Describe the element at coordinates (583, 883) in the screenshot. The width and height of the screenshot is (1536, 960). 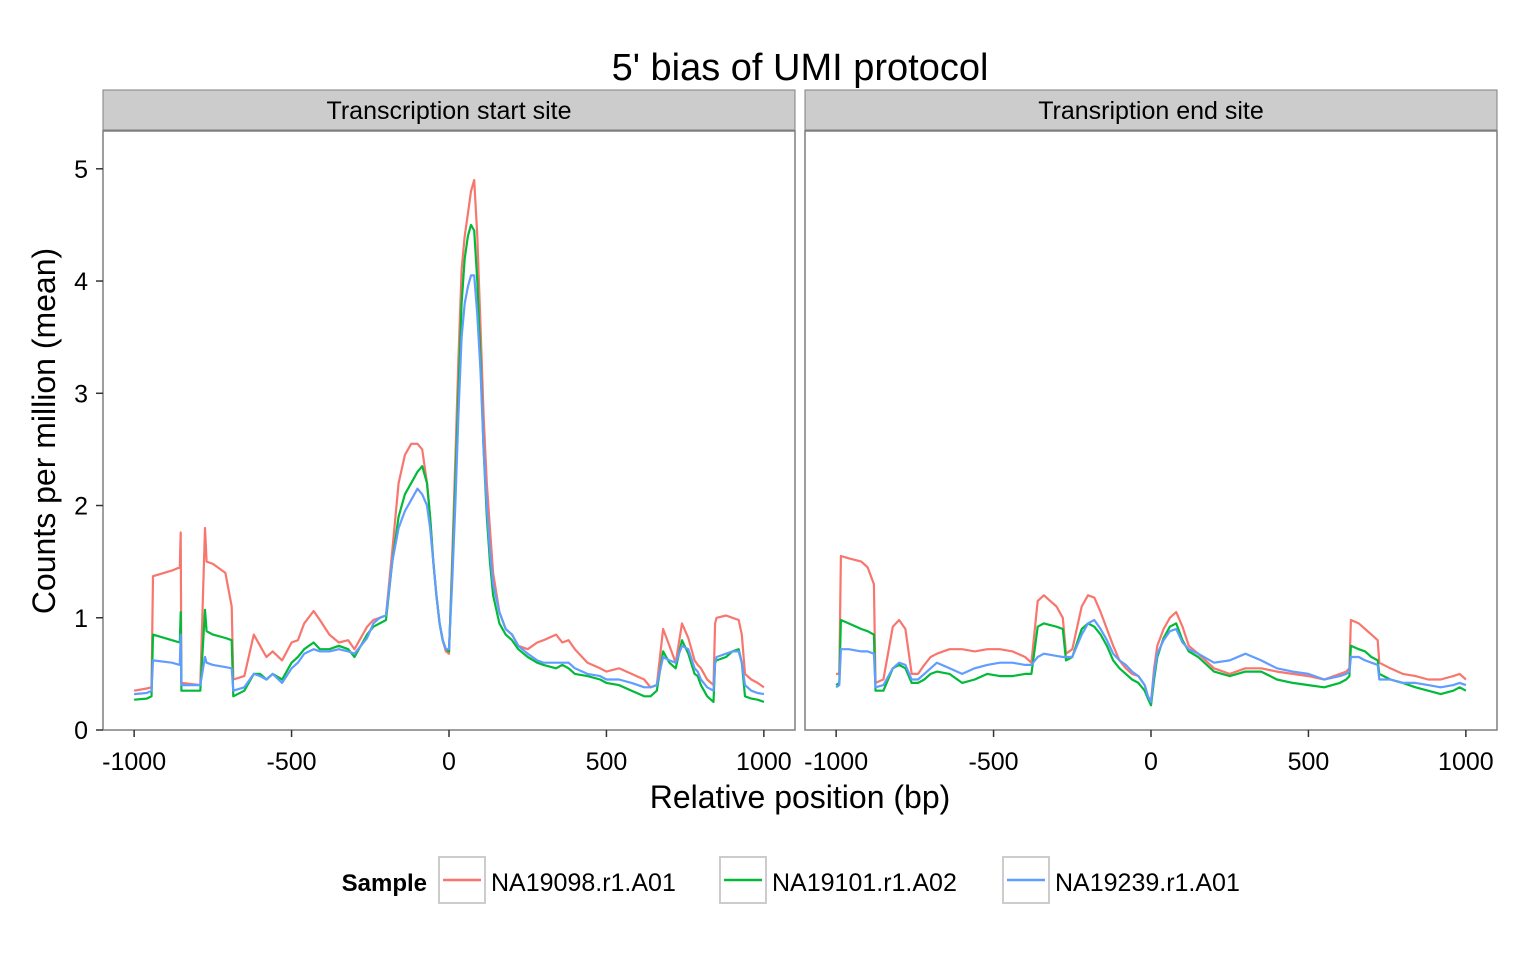
I see `legend-label: NA19098.r1.A01` at that location.